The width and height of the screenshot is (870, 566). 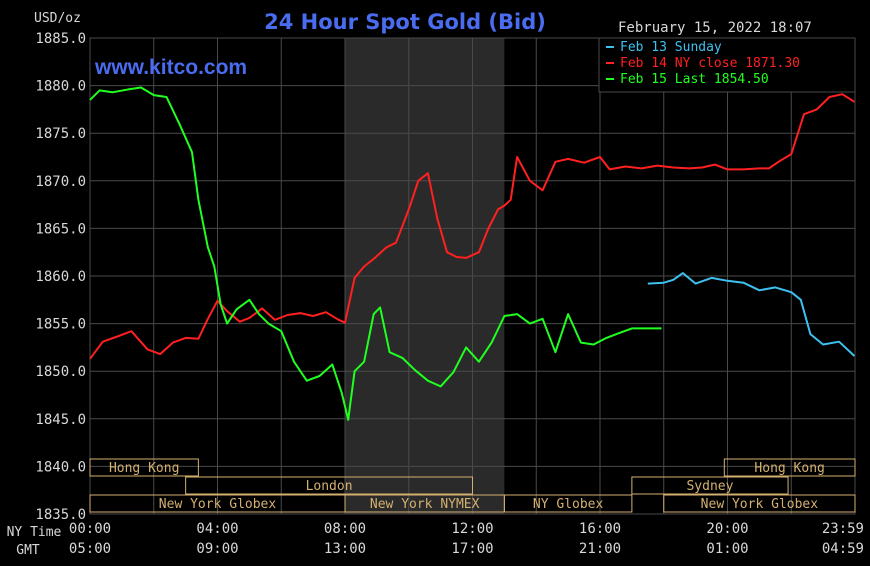 I want to click on ny-time-tick: 08:00, so click(x=345, y=529).